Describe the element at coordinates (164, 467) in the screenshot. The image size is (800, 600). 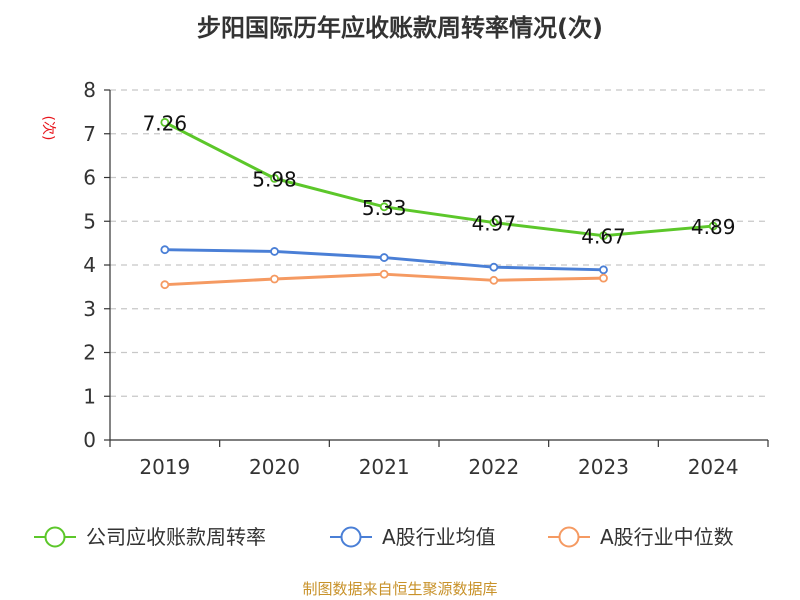
I see `x-tick-label: 2019` at that location.